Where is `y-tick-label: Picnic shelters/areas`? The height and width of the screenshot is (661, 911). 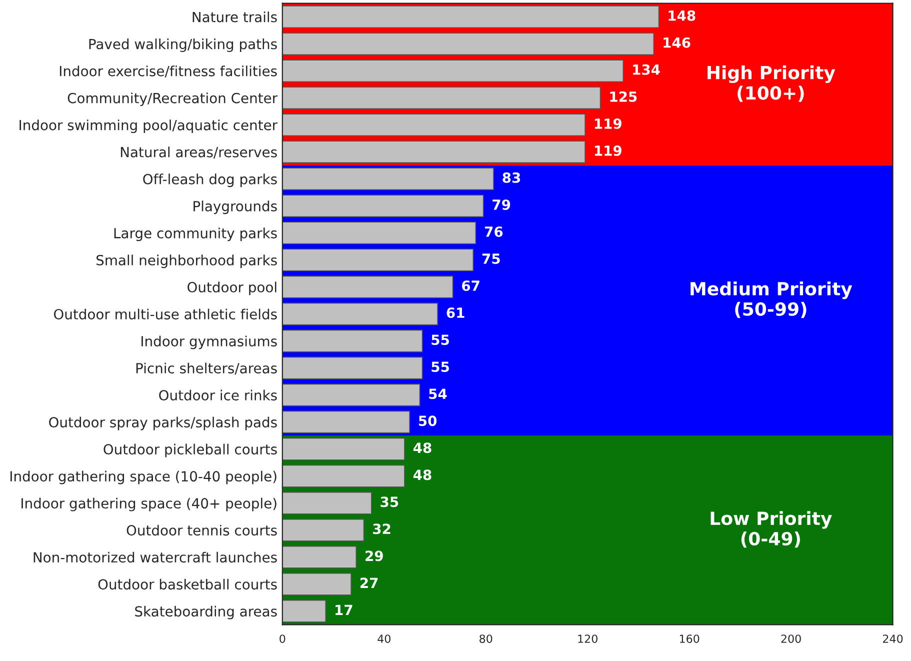
y-tick-label: Picnic shelters/areas is located at coordinates (206, 368).